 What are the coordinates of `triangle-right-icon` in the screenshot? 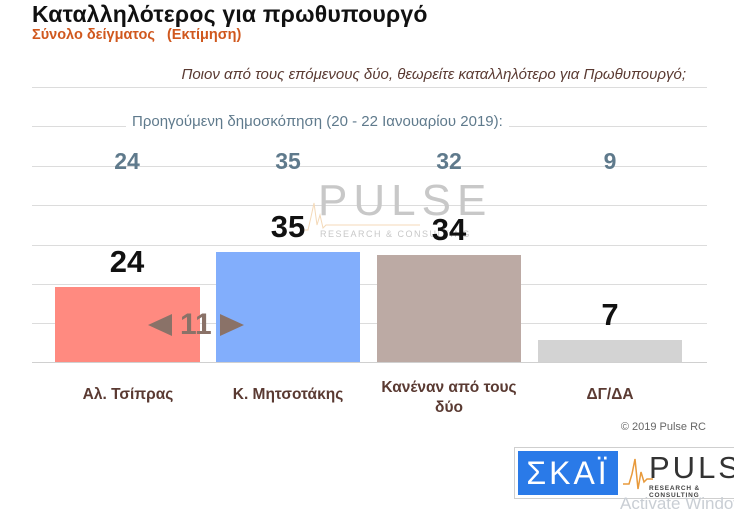 It's located at (231, 325).